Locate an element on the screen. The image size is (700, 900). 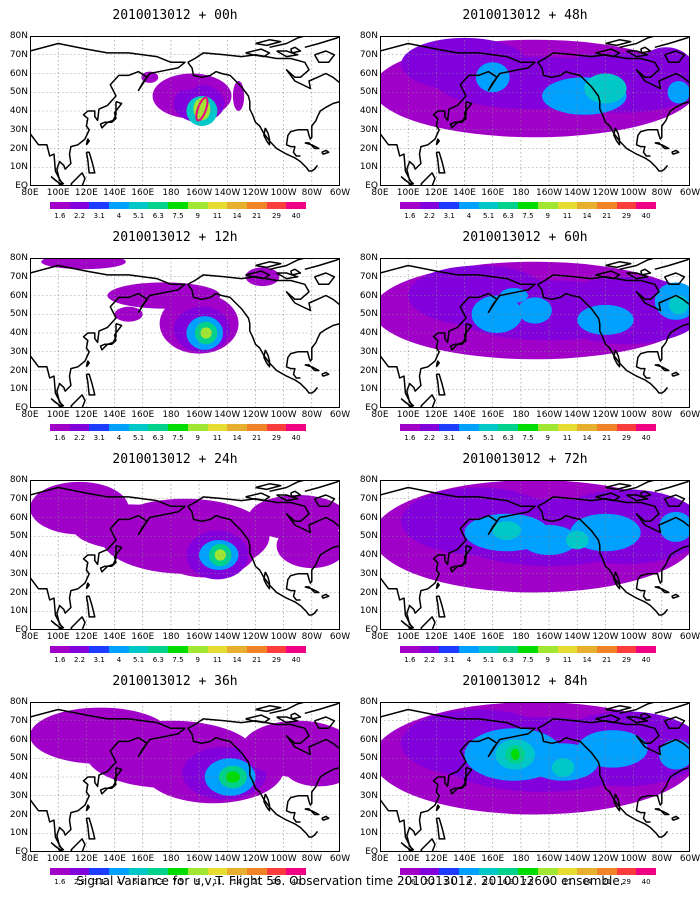
latitude-label: 80N is located at coordinates (368, 480).